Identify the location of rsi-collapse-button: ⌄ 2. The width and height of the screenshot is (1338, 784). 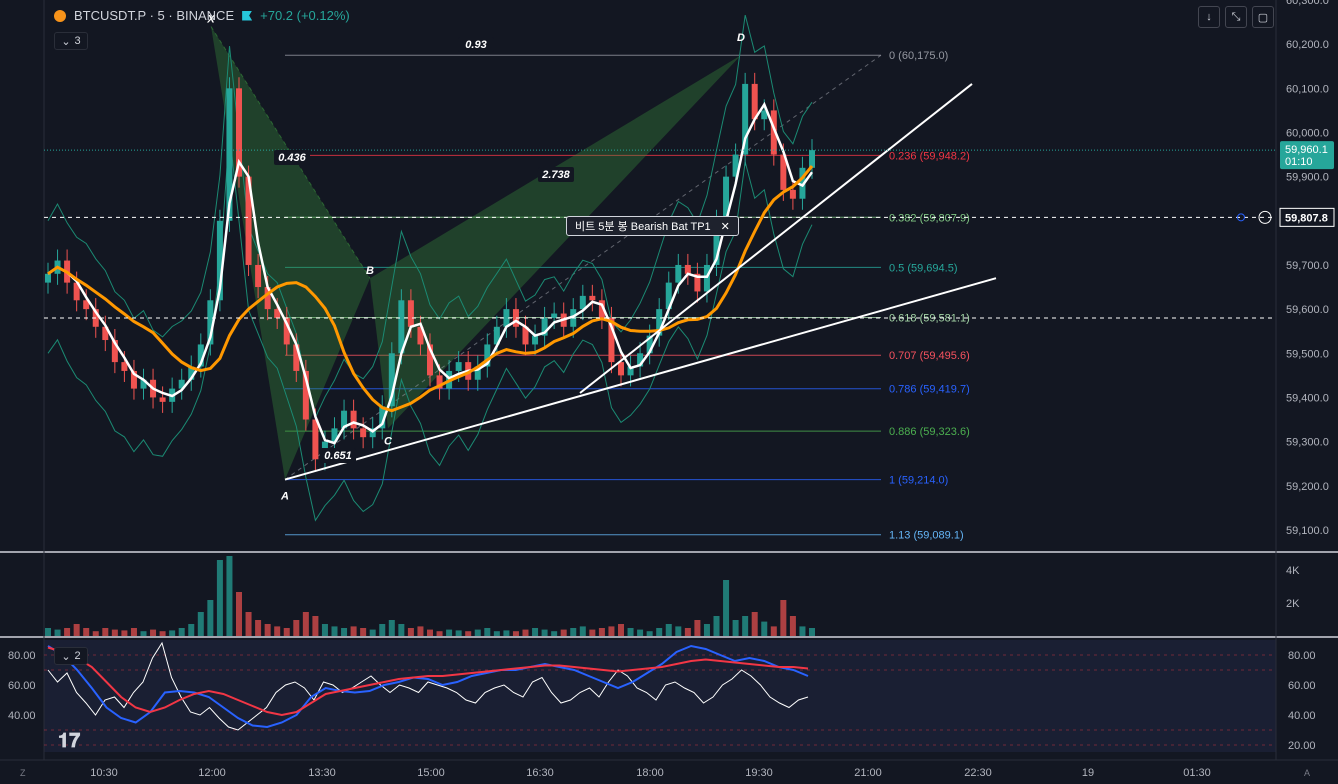
(71, 656).